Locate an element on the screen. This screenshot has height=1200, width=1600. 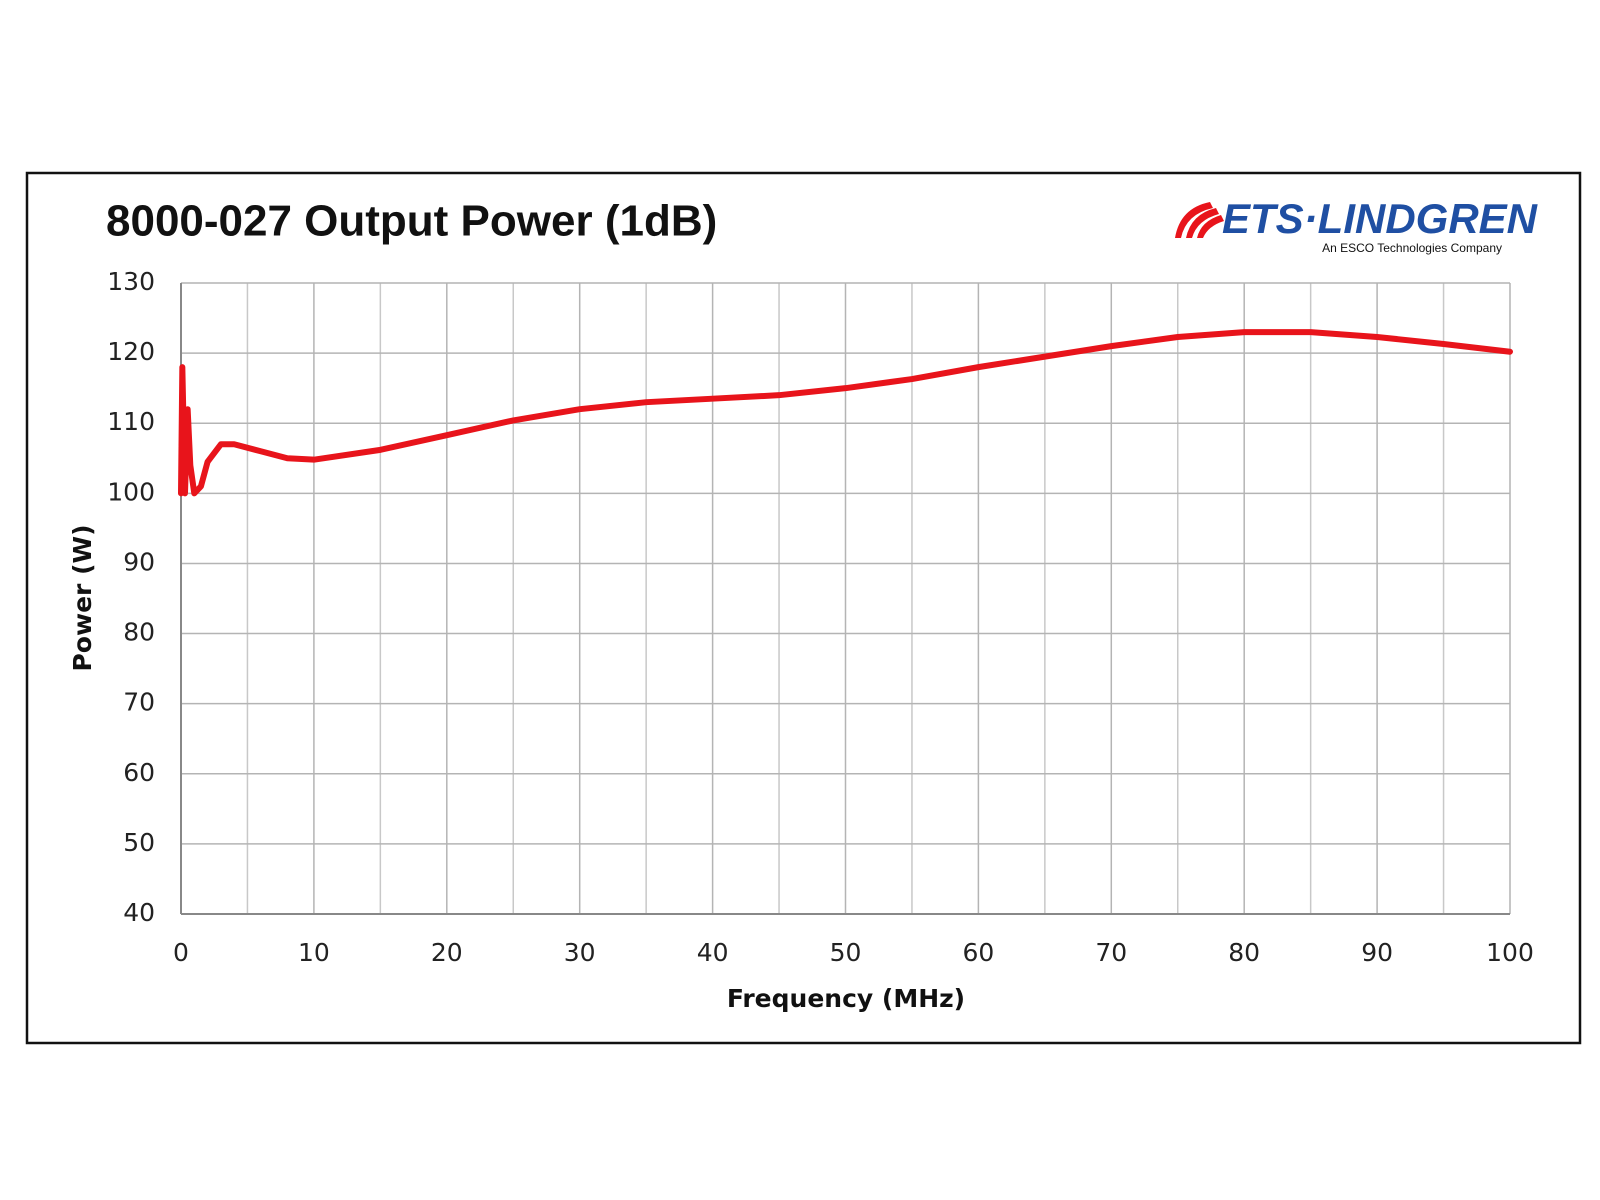
y-tick-label: 110 is located at coordinates (131, 421).